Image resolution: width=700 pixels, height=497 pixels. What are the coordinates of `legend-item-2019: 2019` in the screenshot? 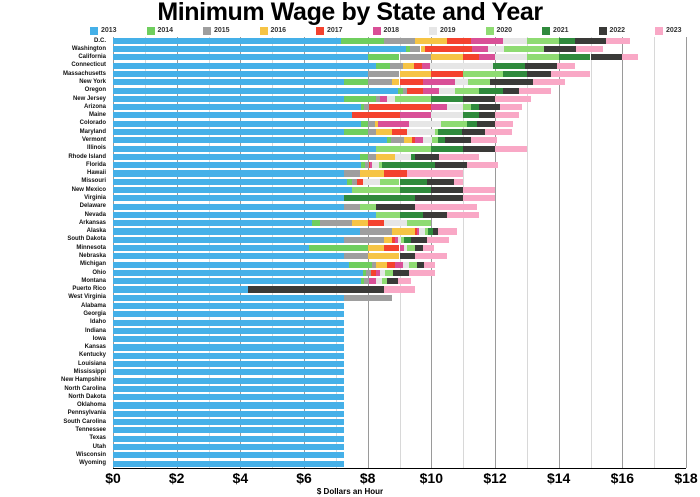 It's located at (442, 30).